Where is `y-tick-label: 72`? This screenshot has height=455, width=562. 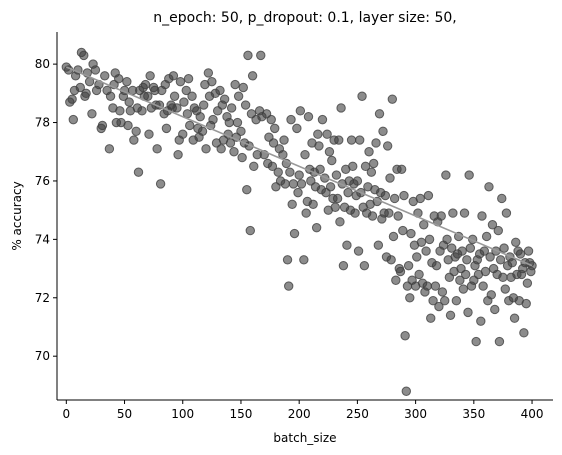 y-tick-label: 72 is located at coordinates (42, 298).